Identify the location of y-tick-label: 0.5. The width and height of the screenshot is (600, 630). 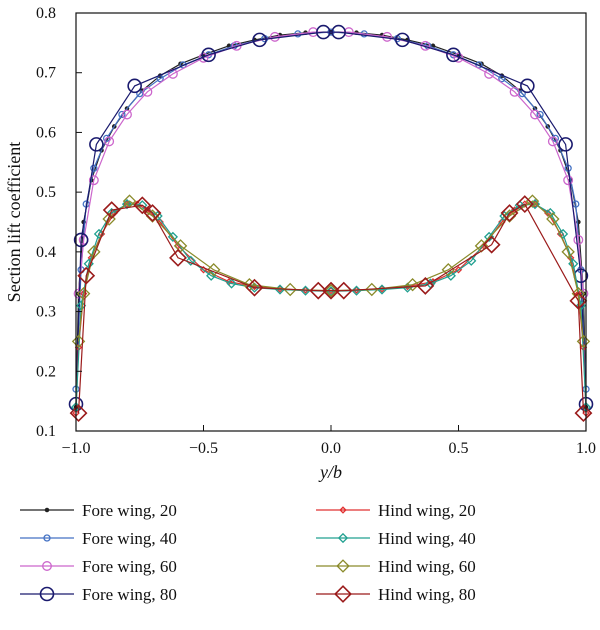
(46, 192).